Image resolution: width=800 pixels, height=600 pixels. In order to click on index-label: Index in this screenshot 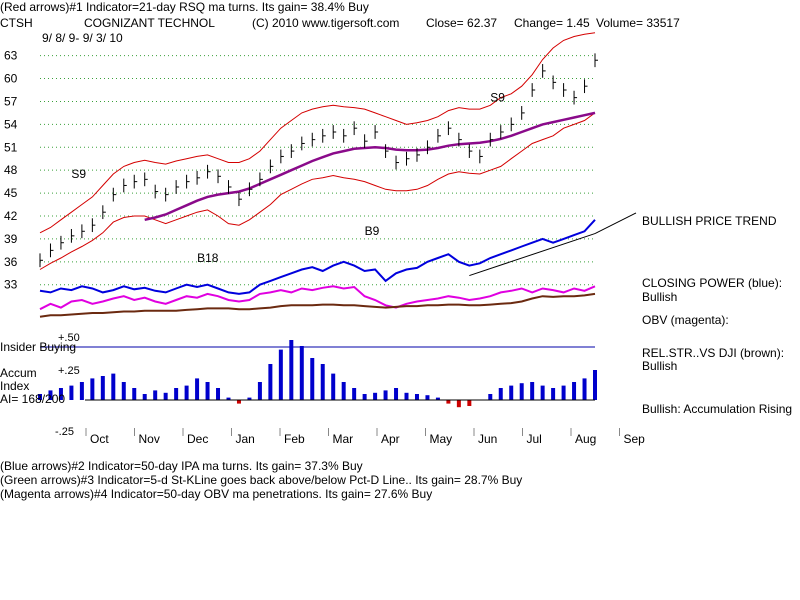, I will do `click(15, 386)`.